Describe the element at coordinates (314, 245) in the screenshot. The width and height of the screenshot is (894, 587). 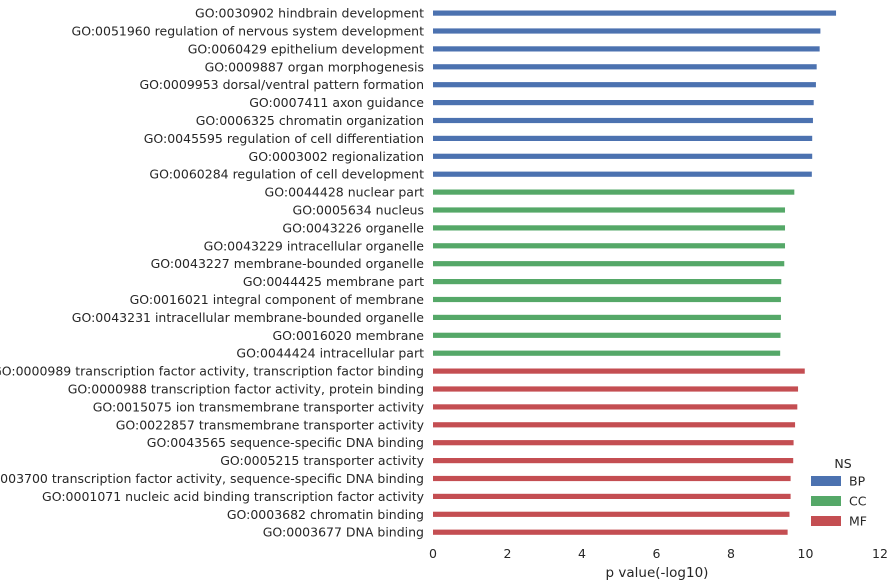
I see `category-label: GO:0043229 intracellular organelle` at that location.